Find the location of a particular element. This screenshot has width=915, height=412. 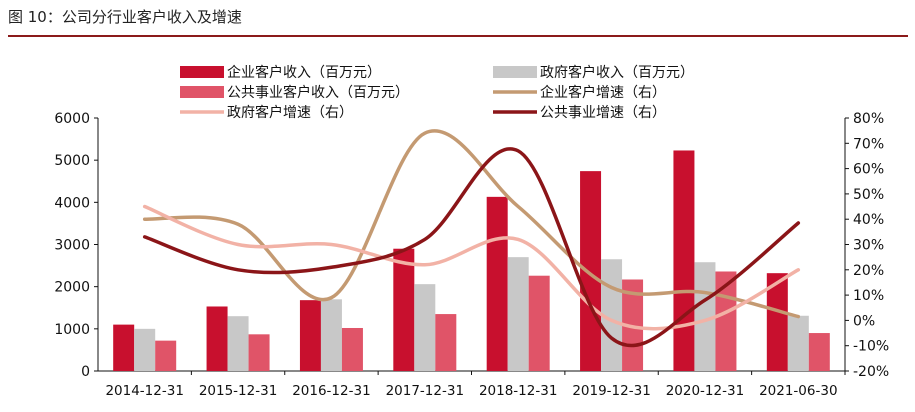

y-right-tick-label: 20% is located at coordinates (868, 271).